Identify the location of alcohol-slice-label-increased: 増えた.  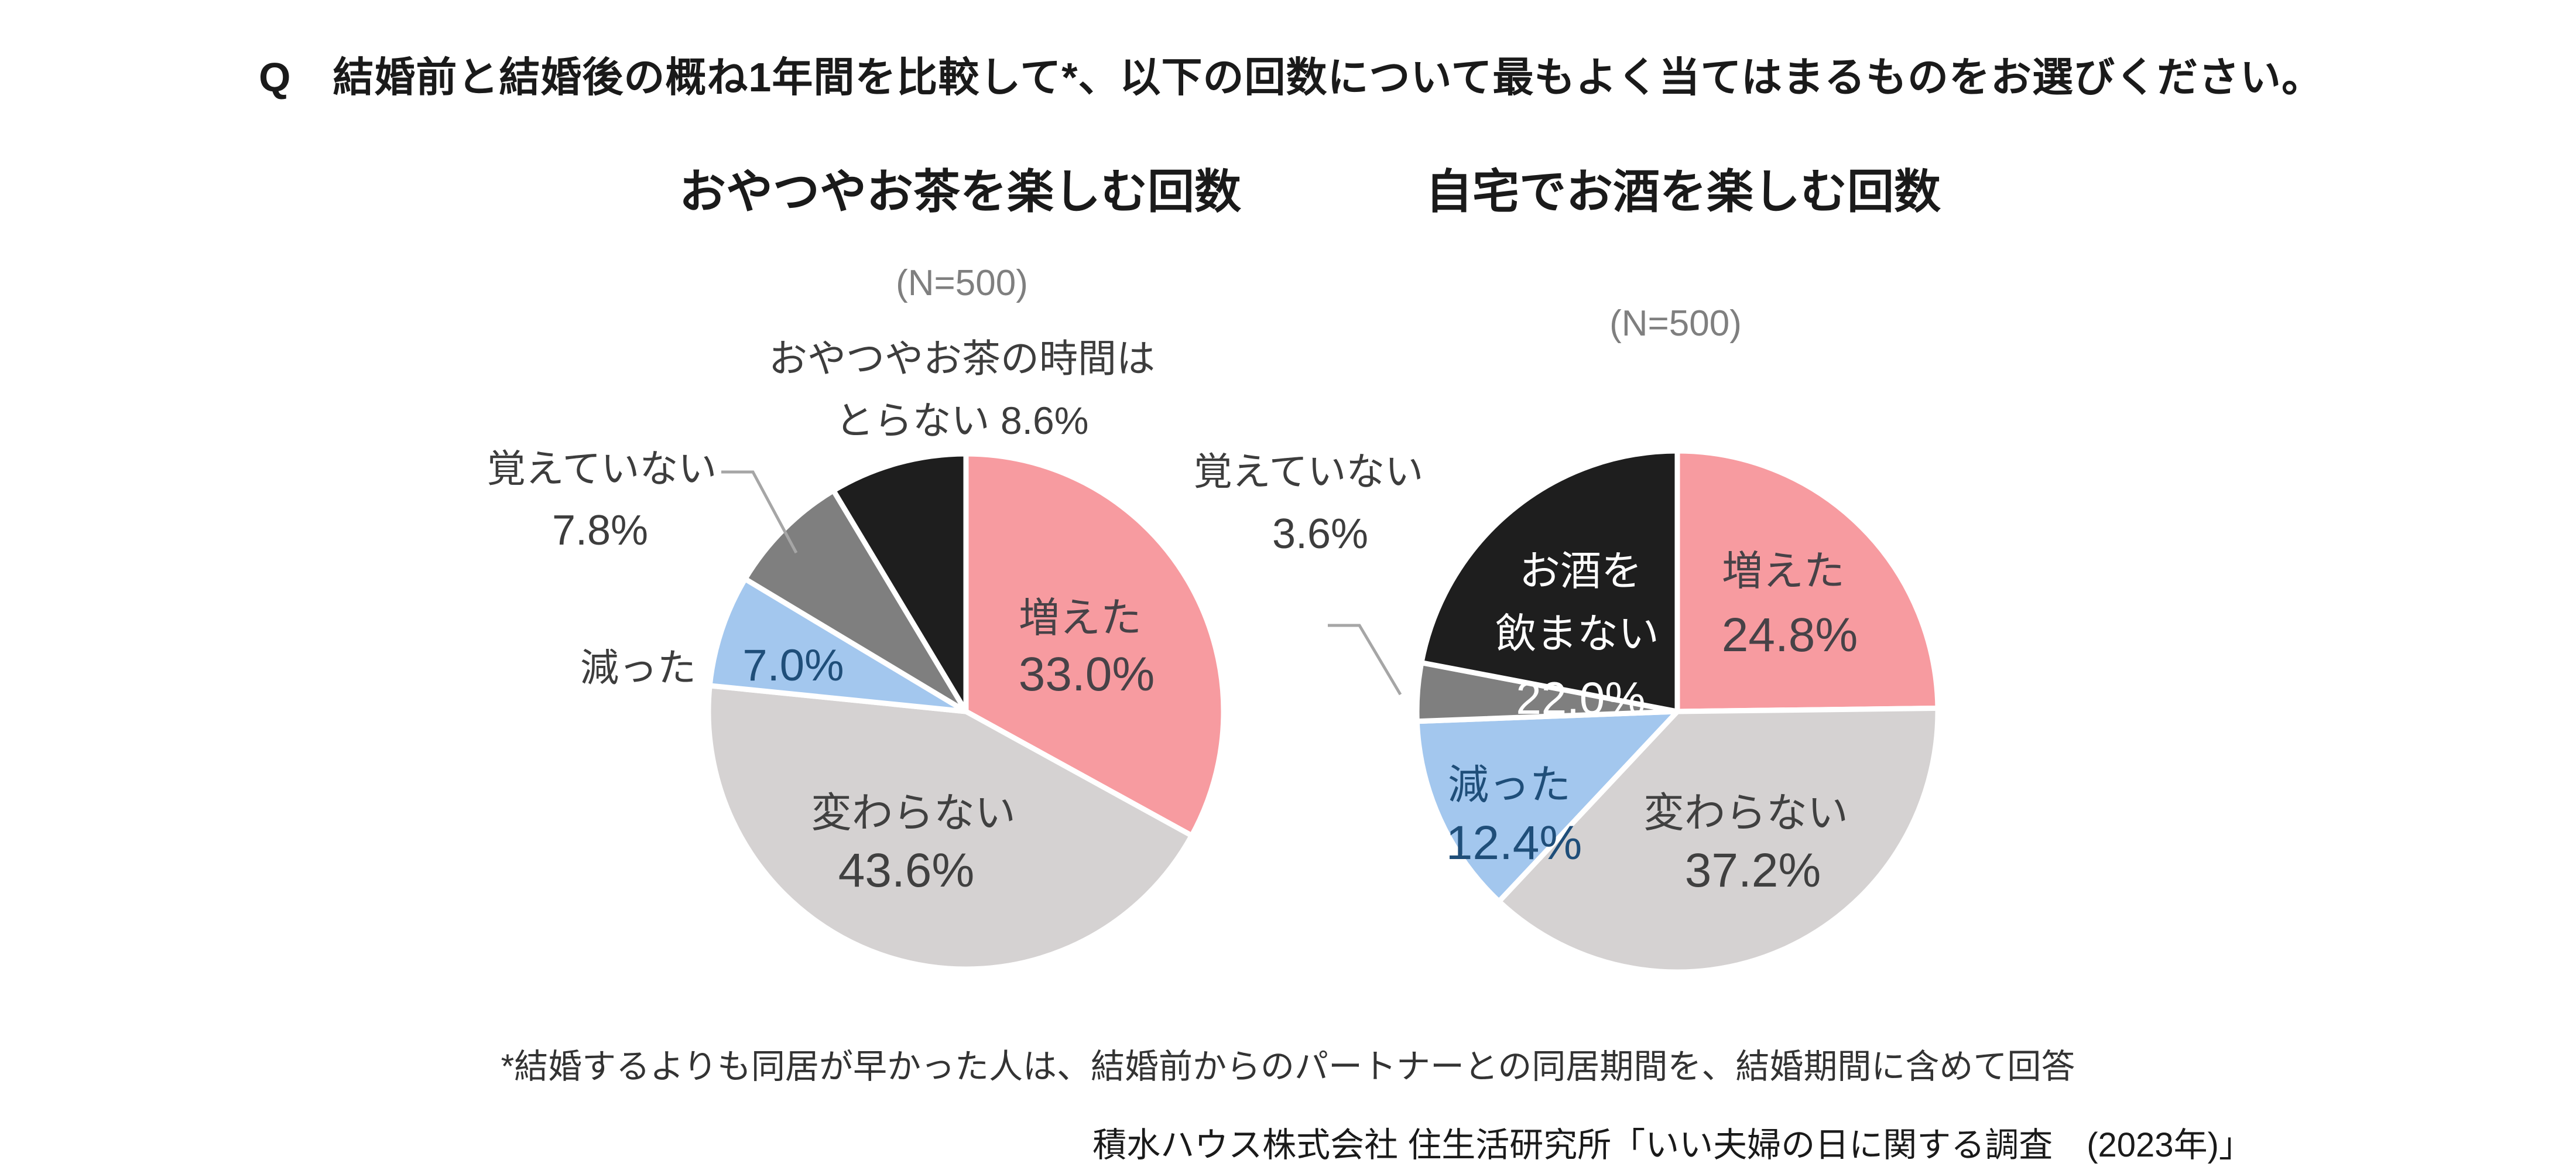
(1783, 571).